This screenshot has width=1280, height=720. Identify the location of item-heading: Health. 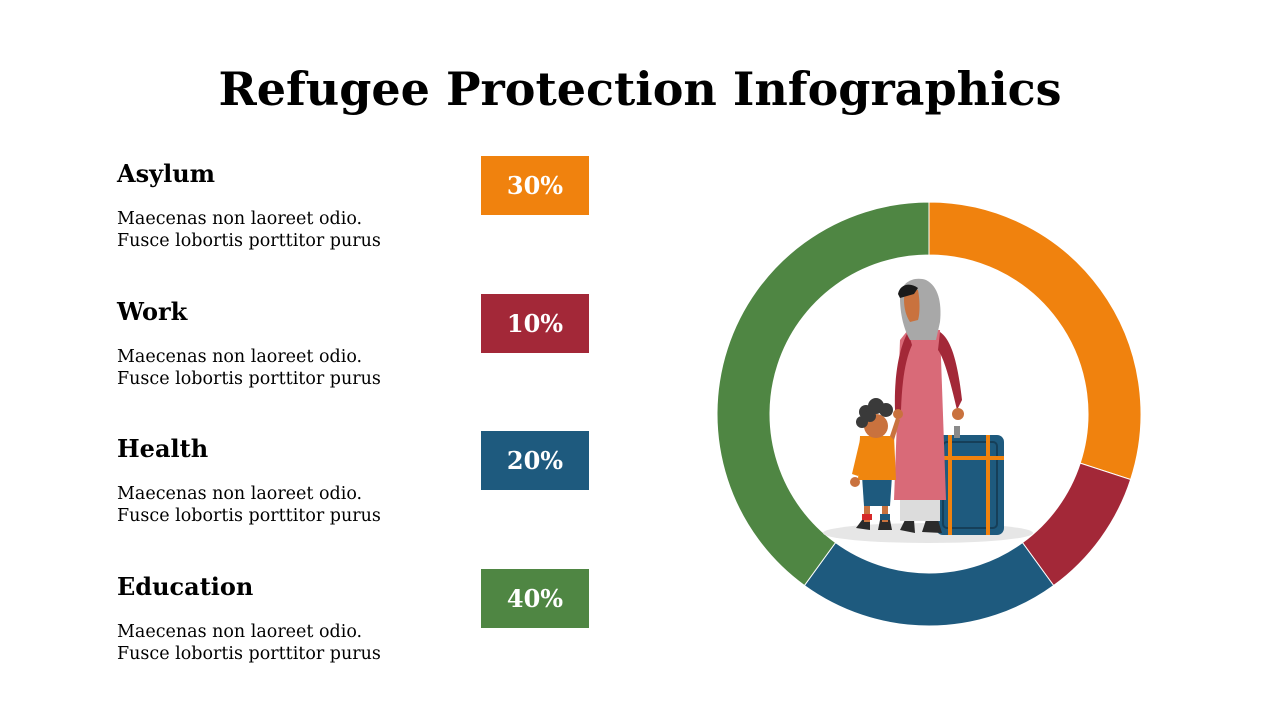
(163, 448).